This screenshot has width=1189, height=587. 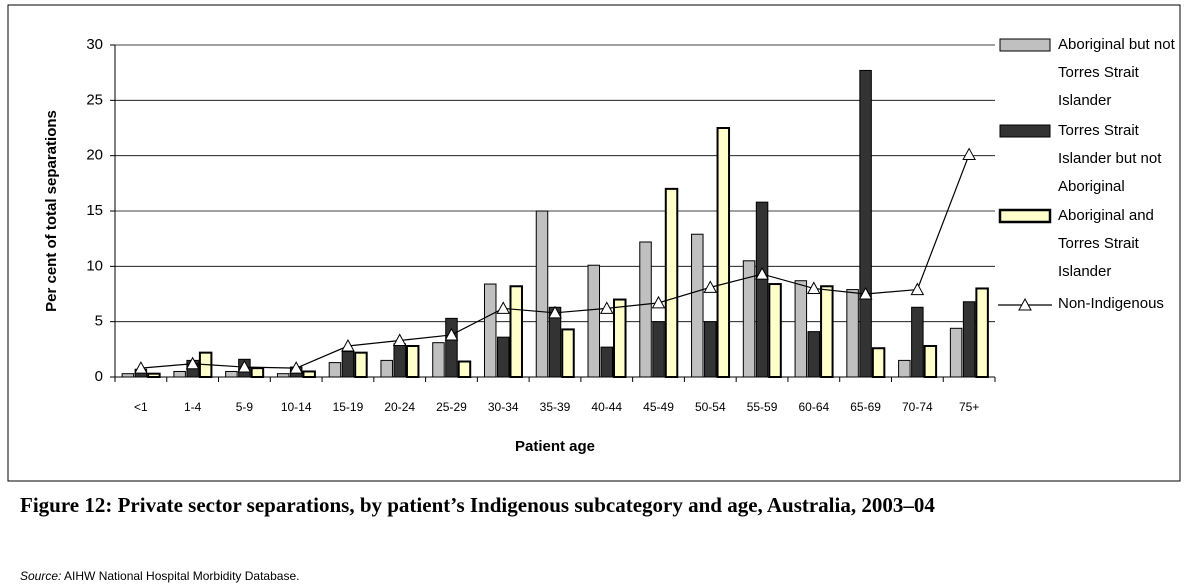 What do you see at coordinates (555, 407) in the screenshot?
I see `x-tick-label: 35-39` at bounding box center [555, 407].